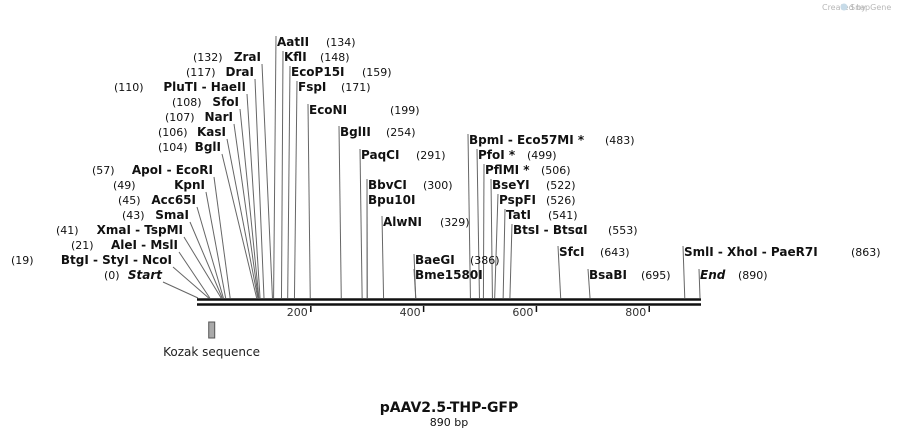 The image size is (898, 438). What do you see at coordinates (192, 132) in the screenshot?
I see `site-kasi: KasI (106)` at bounding box center [192, 132].